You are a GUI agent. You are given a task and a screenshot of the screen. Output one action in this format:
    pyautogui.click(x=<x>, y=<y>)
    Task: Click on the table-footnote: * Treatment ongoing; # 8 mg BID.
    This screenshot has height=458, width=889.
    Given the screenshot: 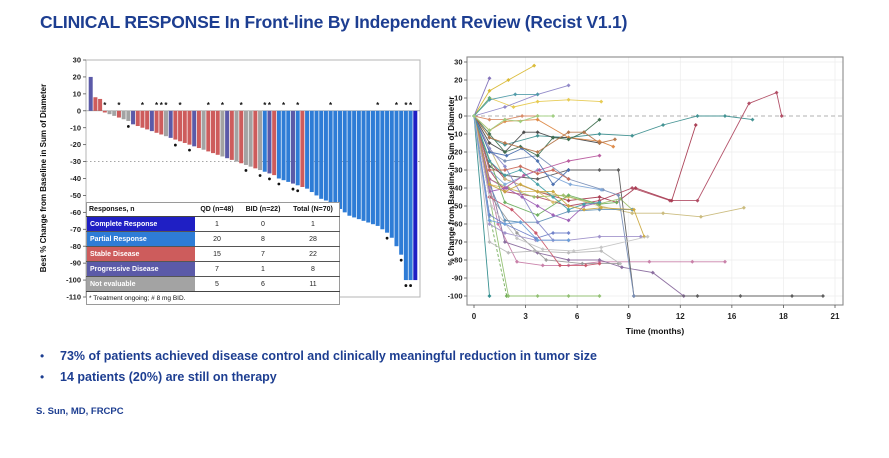 What is the action you would take?
    pyautogui.click(x=213, y=298)
    